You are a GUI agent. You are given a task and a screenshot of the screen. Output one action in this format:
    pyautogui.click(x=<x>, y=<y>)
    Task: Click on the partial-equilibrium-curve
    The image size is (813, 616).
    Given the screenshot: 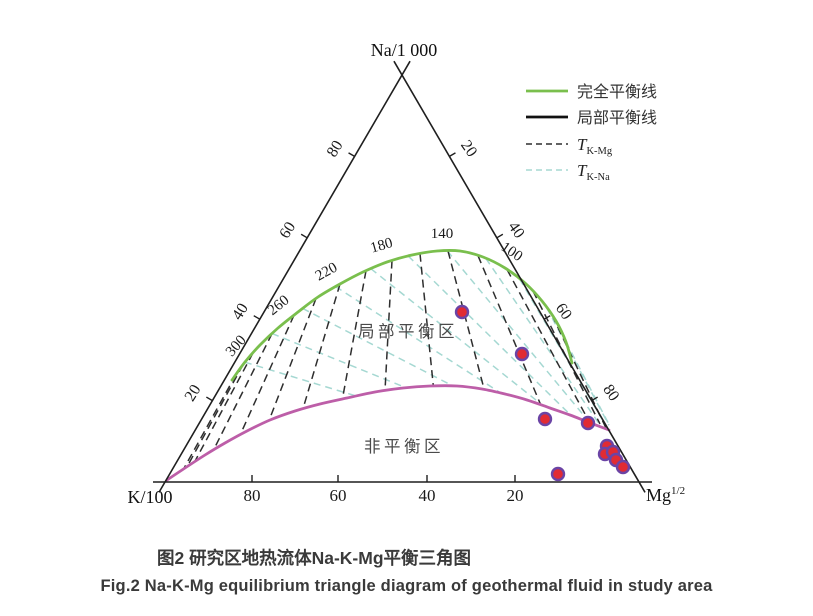 What is the action you would take?
    pyautogui.click(x=388, y=433)
    